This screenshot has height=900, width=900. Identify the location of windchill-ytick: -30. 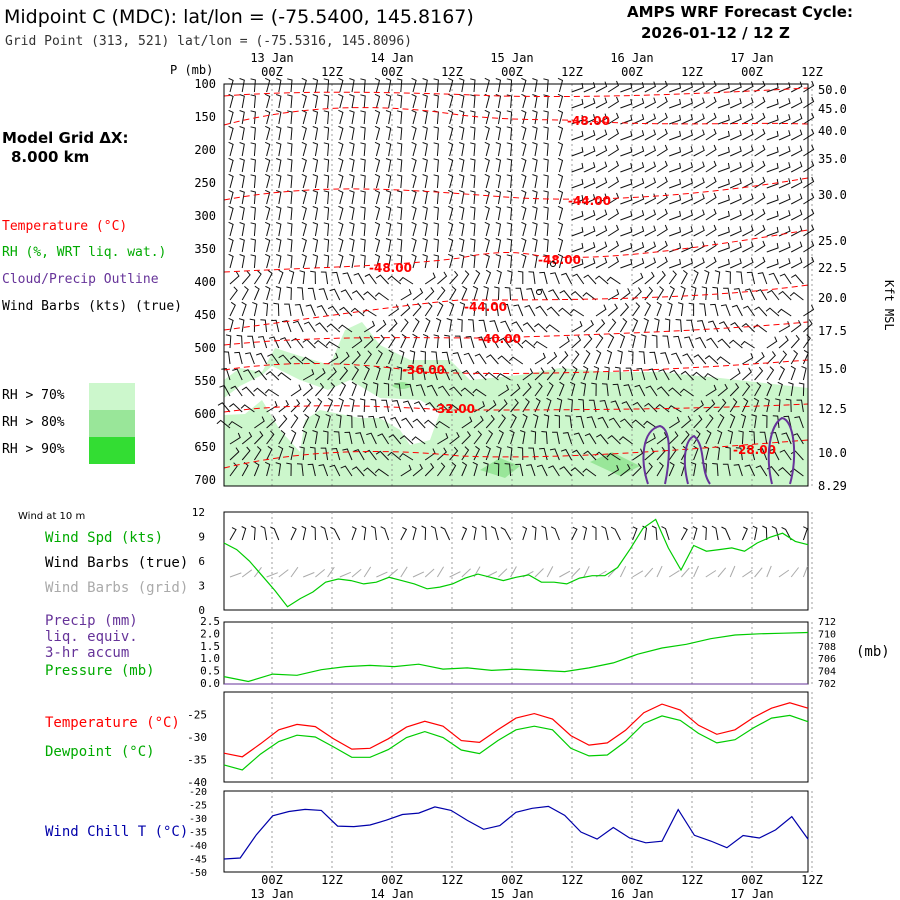
(198, 819).